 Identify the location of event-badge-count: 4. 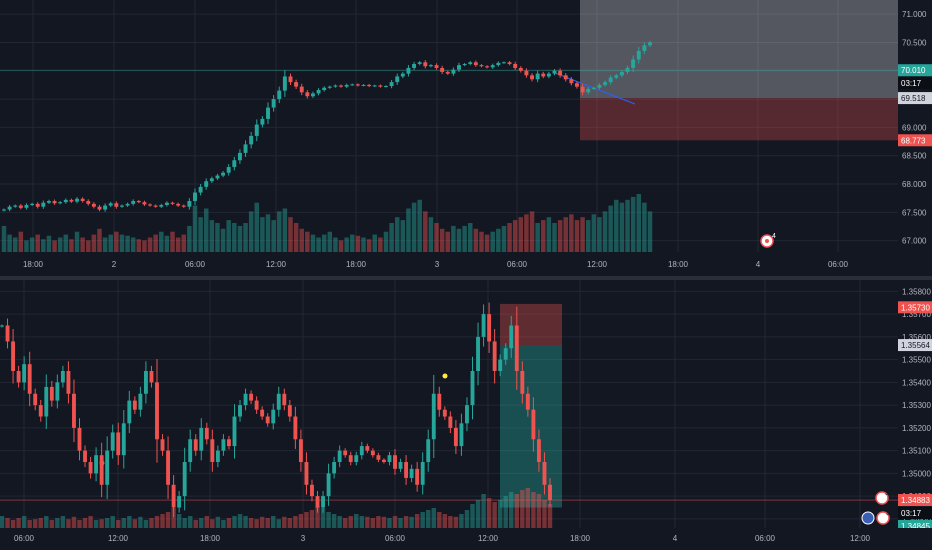
(774, 236).